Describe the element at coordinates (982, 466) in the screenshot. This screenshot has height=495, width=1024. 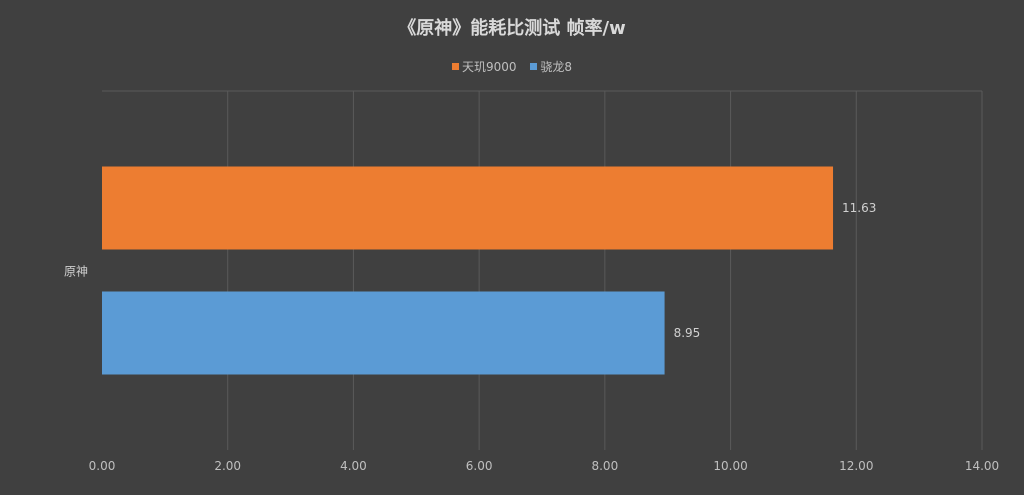
I see `x-tick-label: 14.00` at that location.